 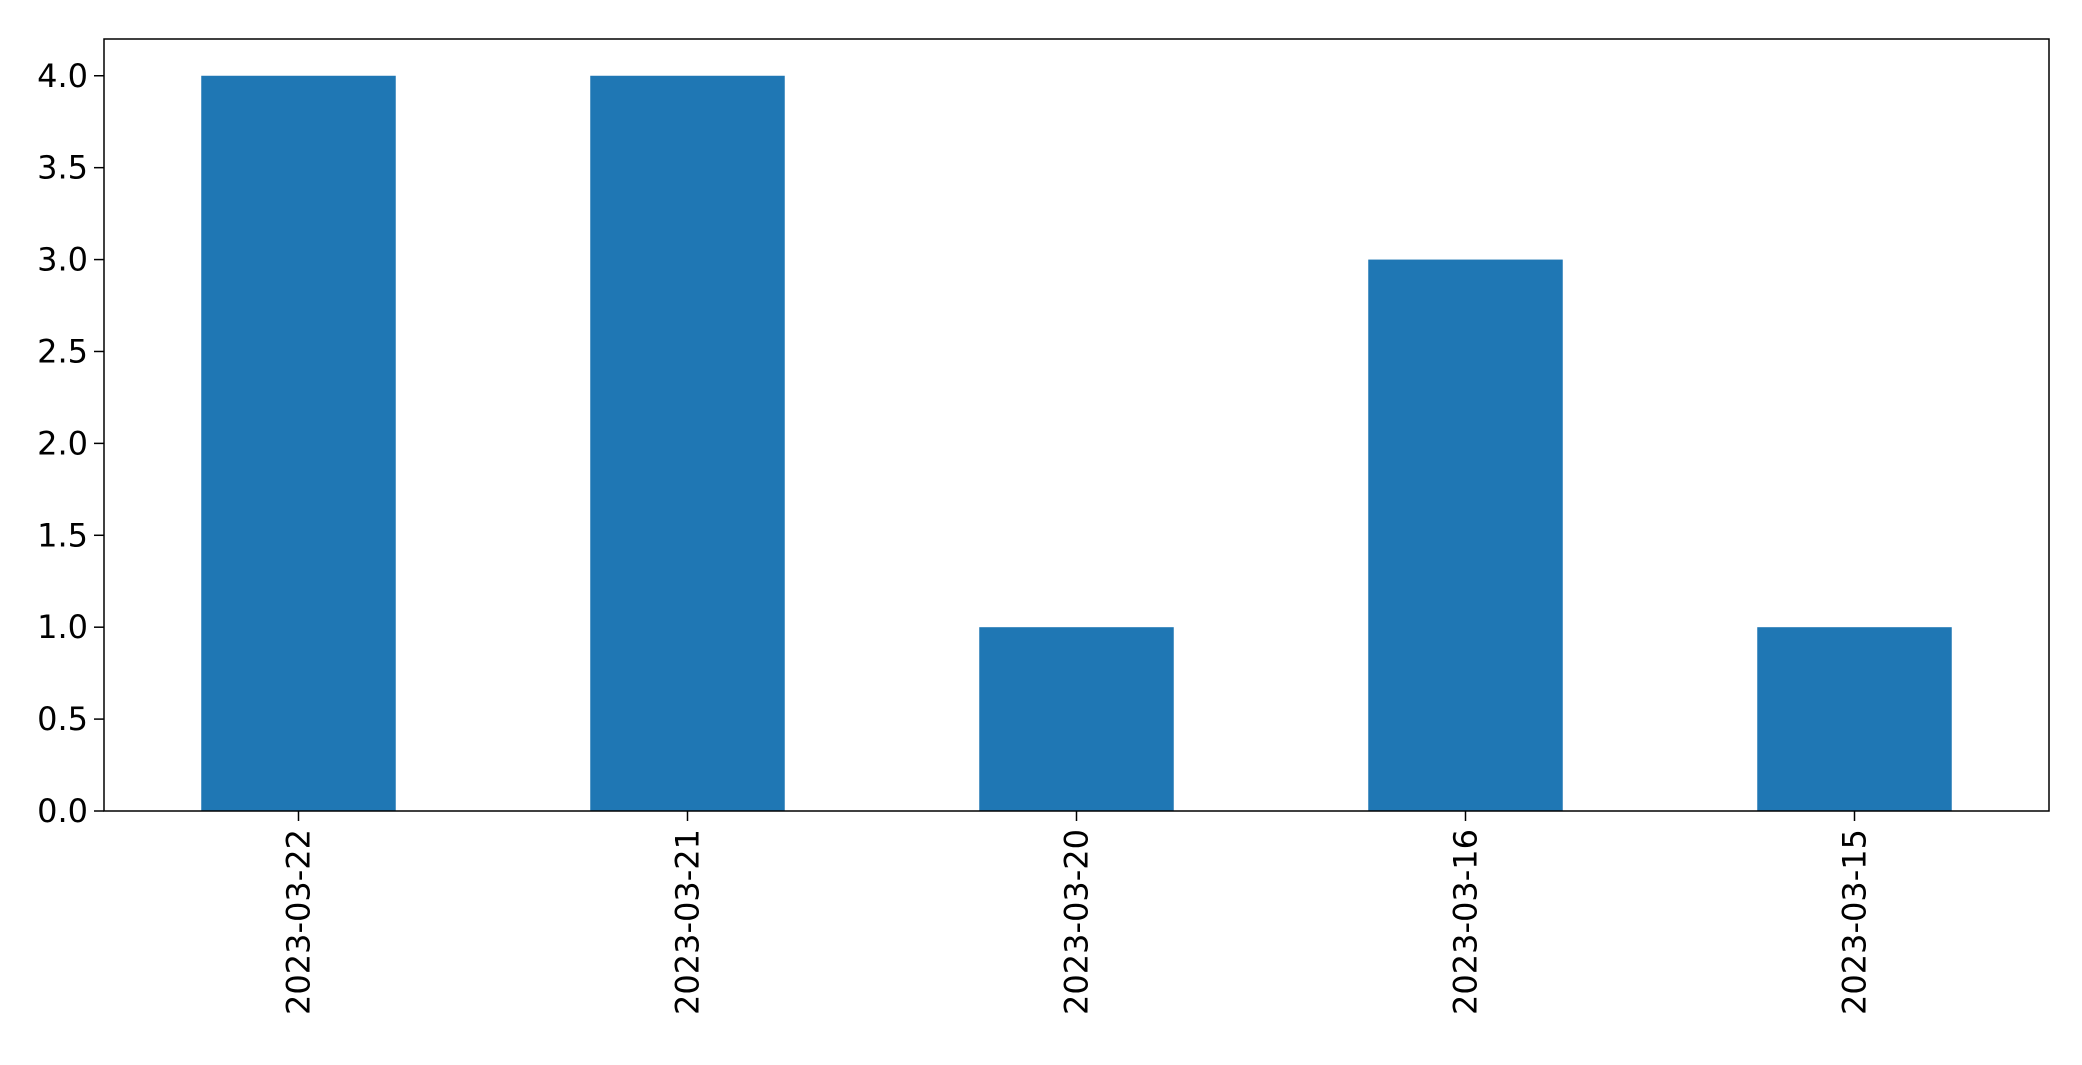 What do you see at coordinates (62, 351) in the screenshot?
I see `y-tick-label: 2.5` at bounding box center [62, 351].